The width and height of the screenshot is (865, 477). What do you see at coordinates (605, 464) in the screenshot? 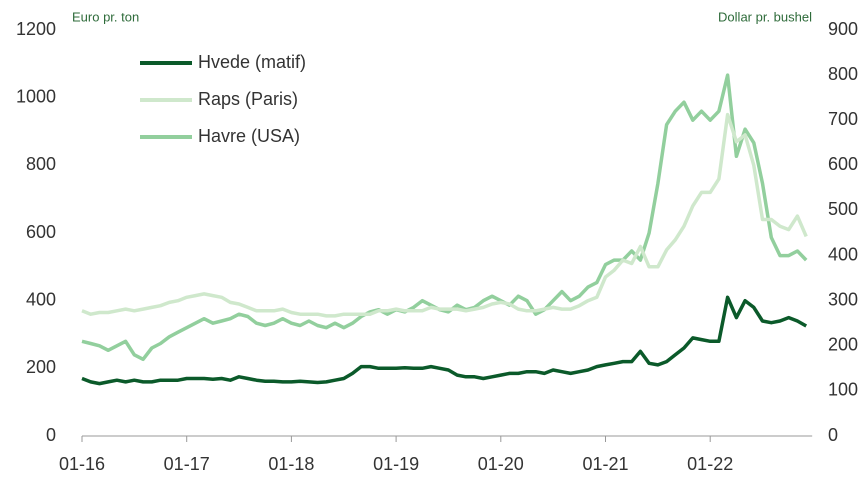
I see `x-tick-label: 01-21` at bounding box center [605, 464].